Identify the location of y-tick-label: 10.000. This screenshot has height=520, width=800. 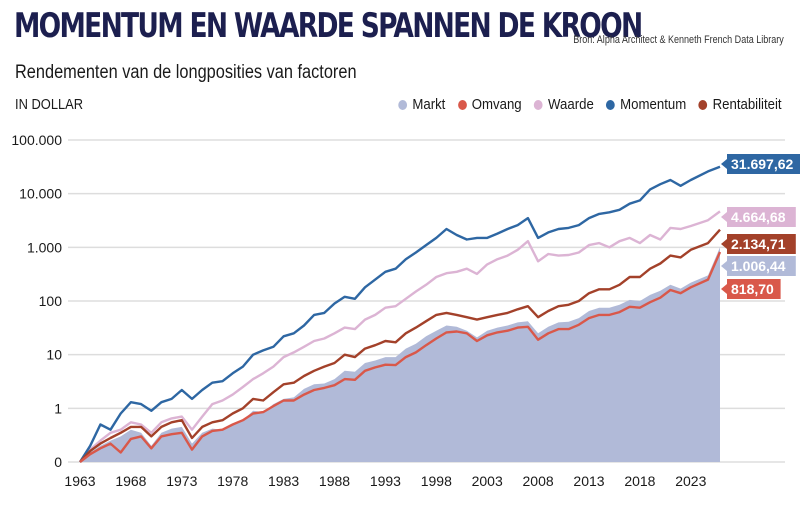
(40, 194).